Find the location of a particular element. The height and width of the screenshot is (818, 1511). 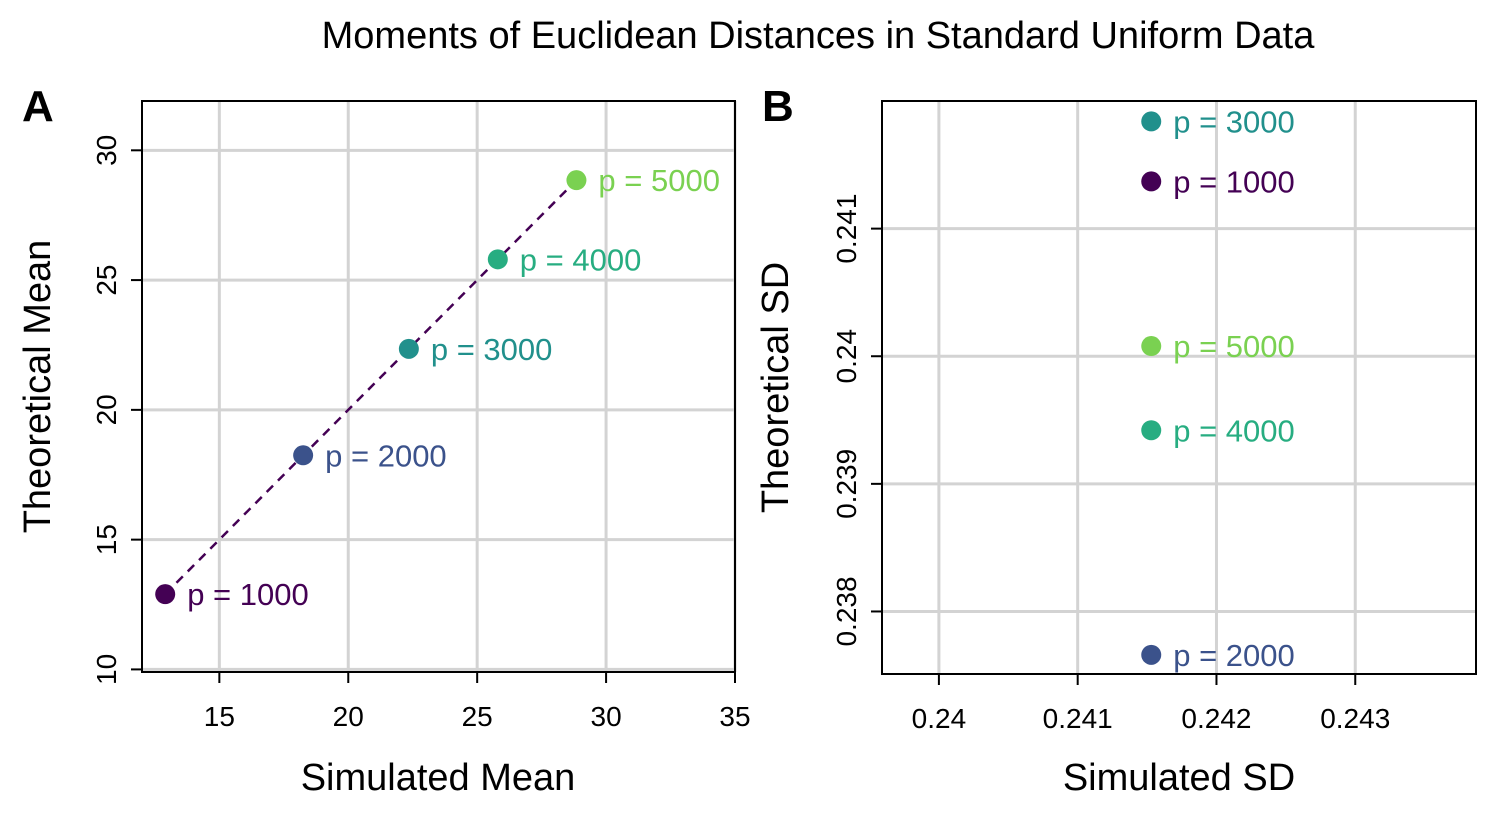

x-tick-label: 0.243 is located at coordinates (1355, 718).